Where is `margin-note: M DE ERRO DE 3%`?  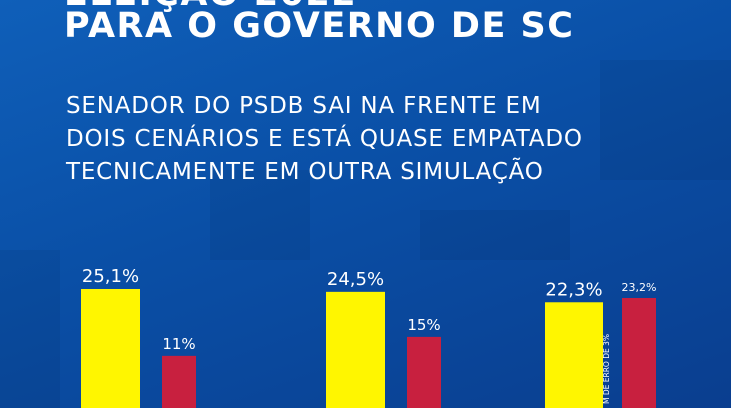 margin-note: M DE ERRO DE 3% is located at coordinates (606, 369).